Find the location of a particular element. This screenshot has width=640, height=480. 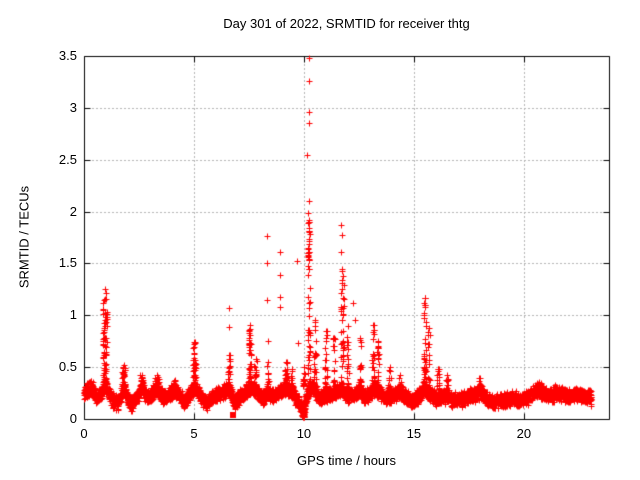

y-tick-label: 2 is located at coordinates (73, 211).